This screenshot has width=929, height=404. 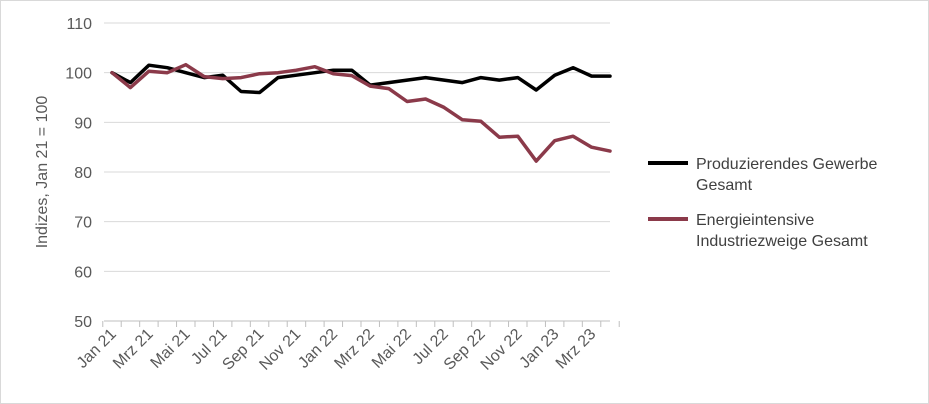 What do you see at coordinates (83, 173) in the screenshot?
I see `y-tick-label: 80` at bounding box center [83, 173].